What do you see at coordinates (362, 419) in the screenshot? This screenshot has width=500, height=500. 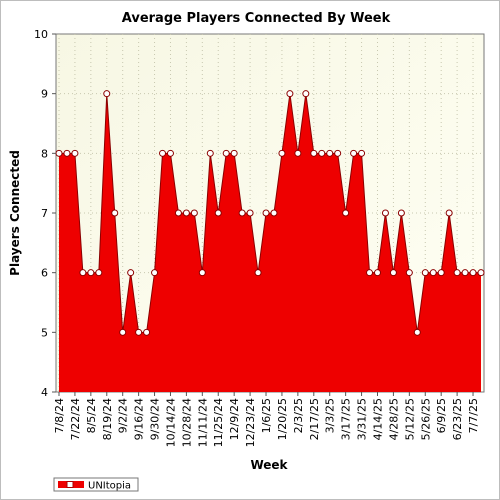 I see `x-tick-label: 3/31/25` at bounding box center [362, 419].